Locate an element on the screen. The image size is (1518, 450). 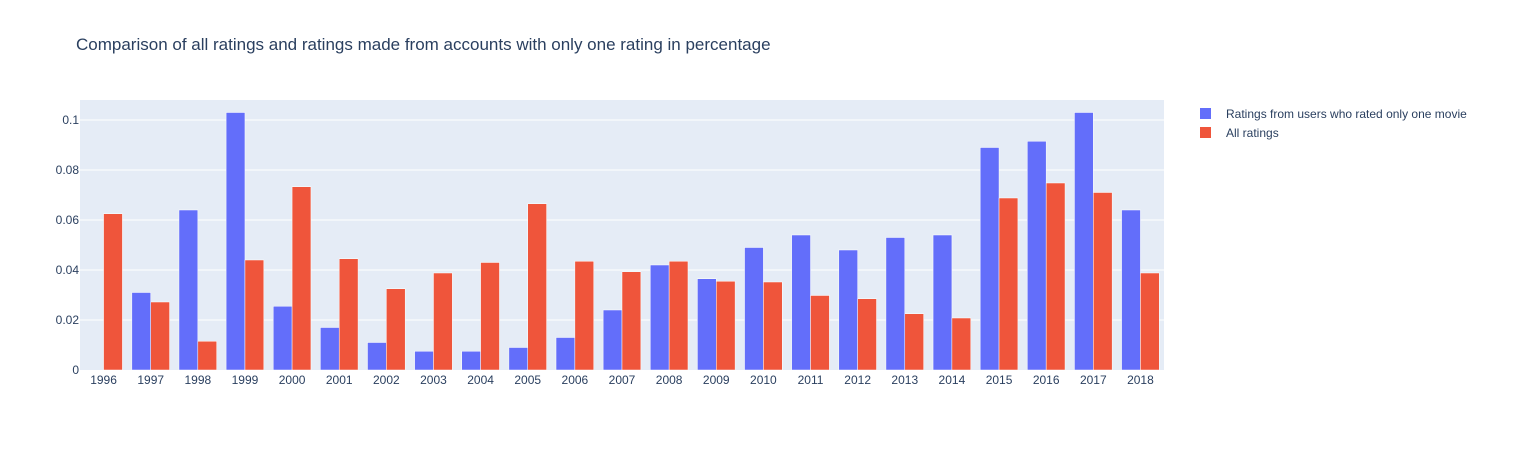
bar-all-ratings-2018 is located at coordinates (1150, 321).